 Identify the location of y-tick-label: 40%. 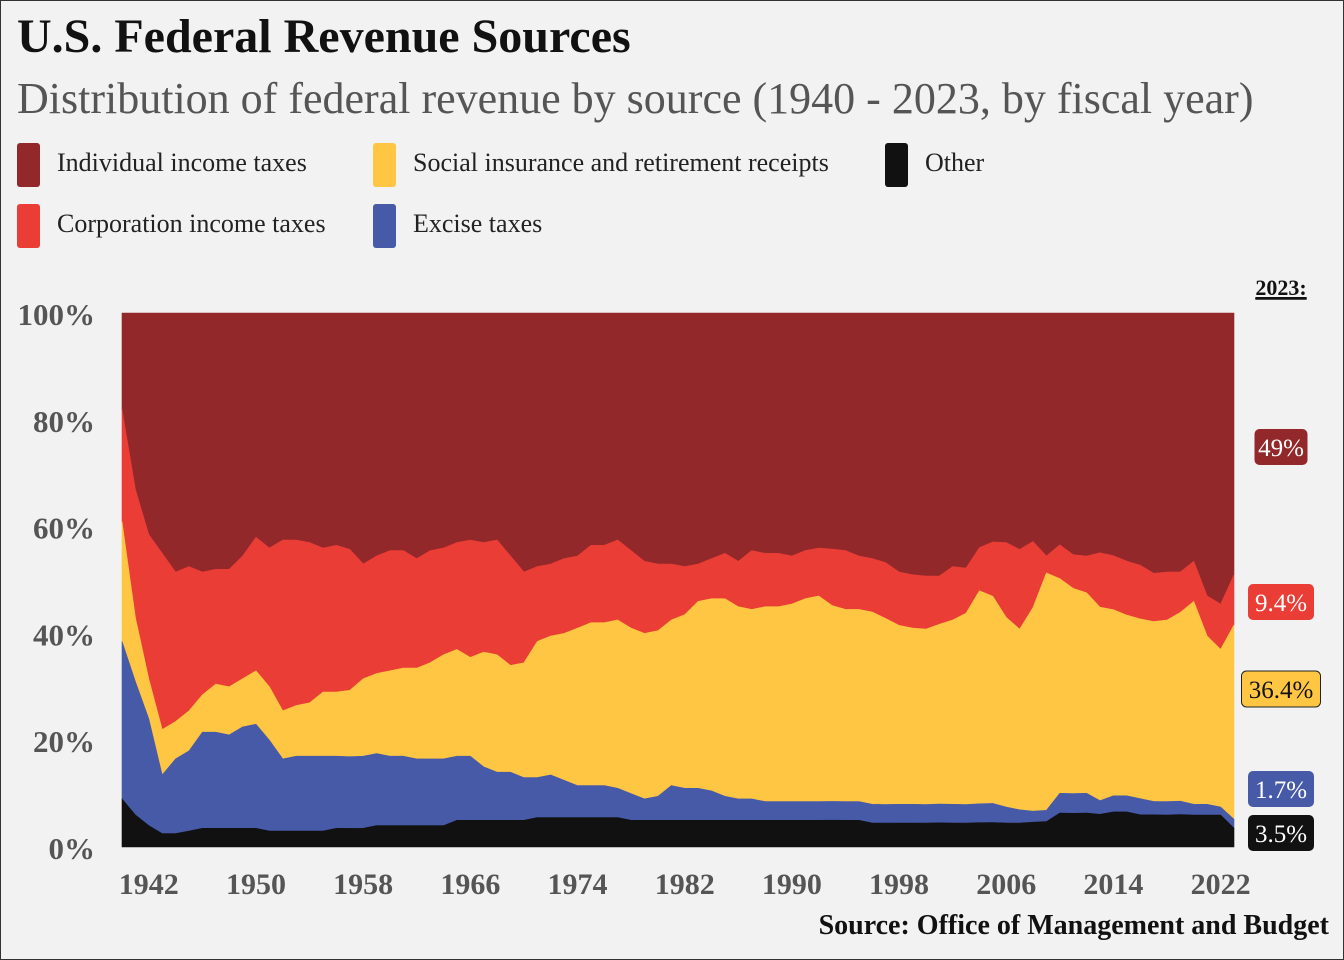
(64, 634).